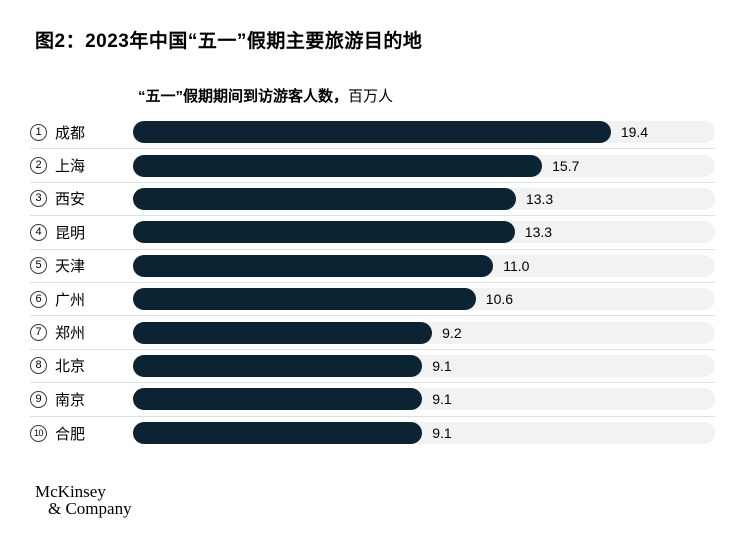 This screenshot has width=750, height=540. What do you see at coordinates (70, 400) in the screenshot?
I see `city-name: 南京` at bounding box center [70, 400].